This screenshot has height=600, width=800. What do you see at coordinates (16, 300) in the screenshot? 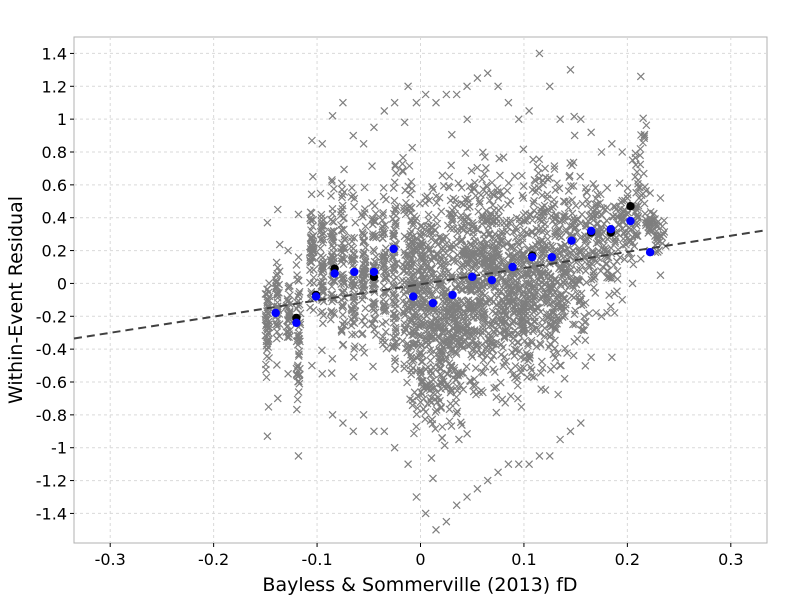
I see `y-axis-title: Within-Event Residual` at bounding box center [16, 300].